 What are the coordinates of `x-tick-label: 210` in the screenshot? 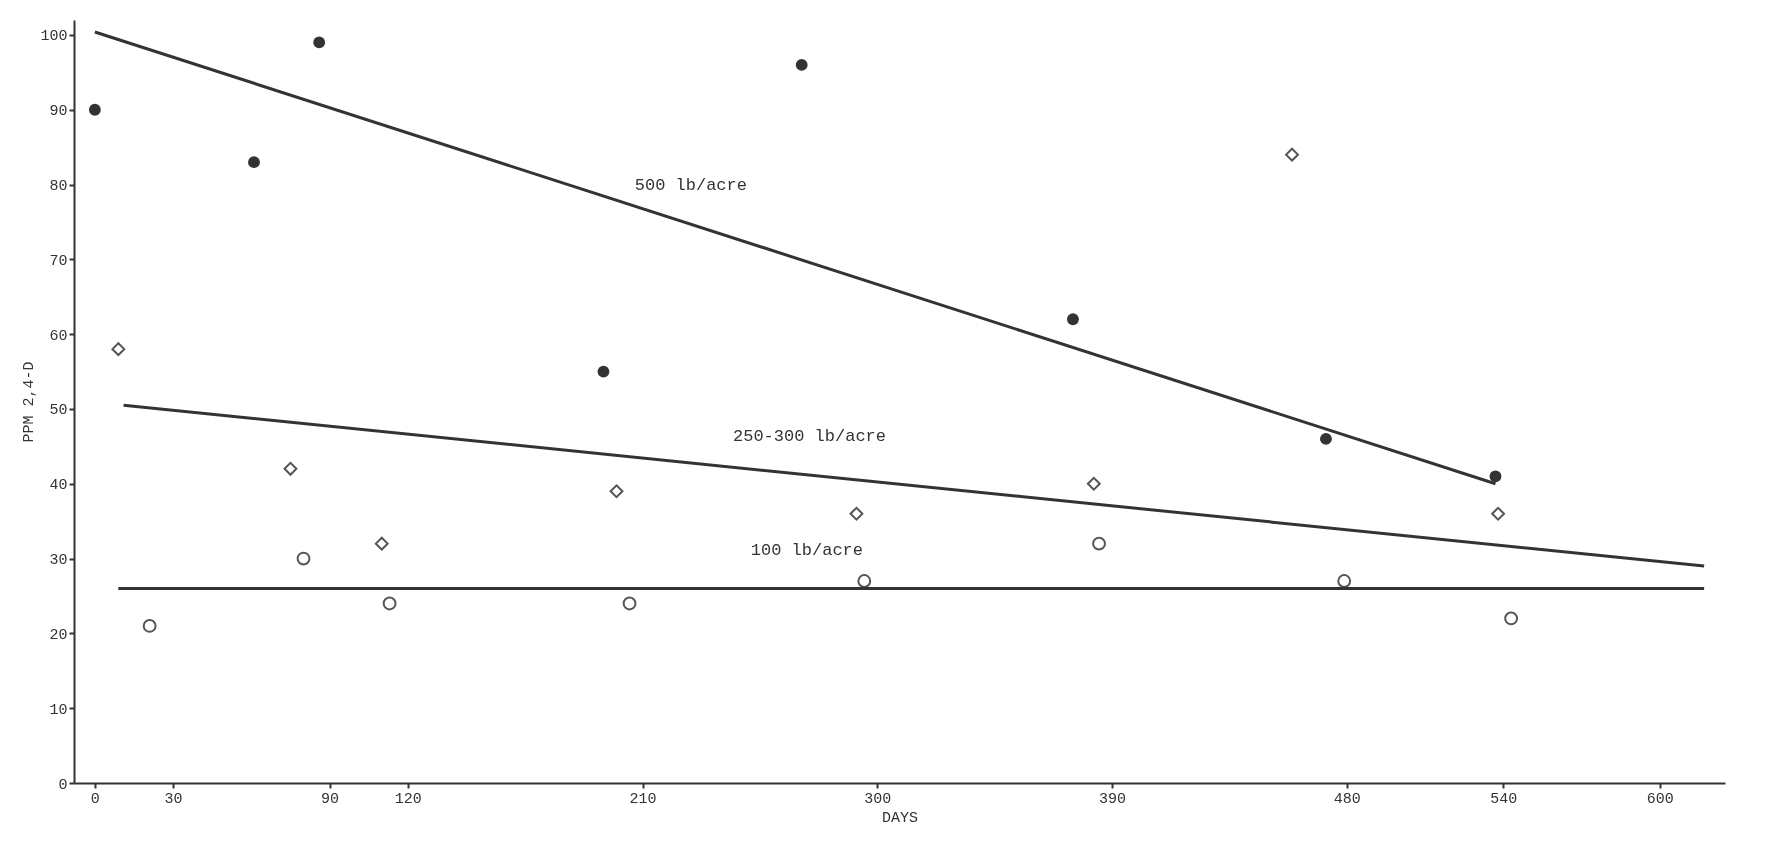 It's located at (643, 799).